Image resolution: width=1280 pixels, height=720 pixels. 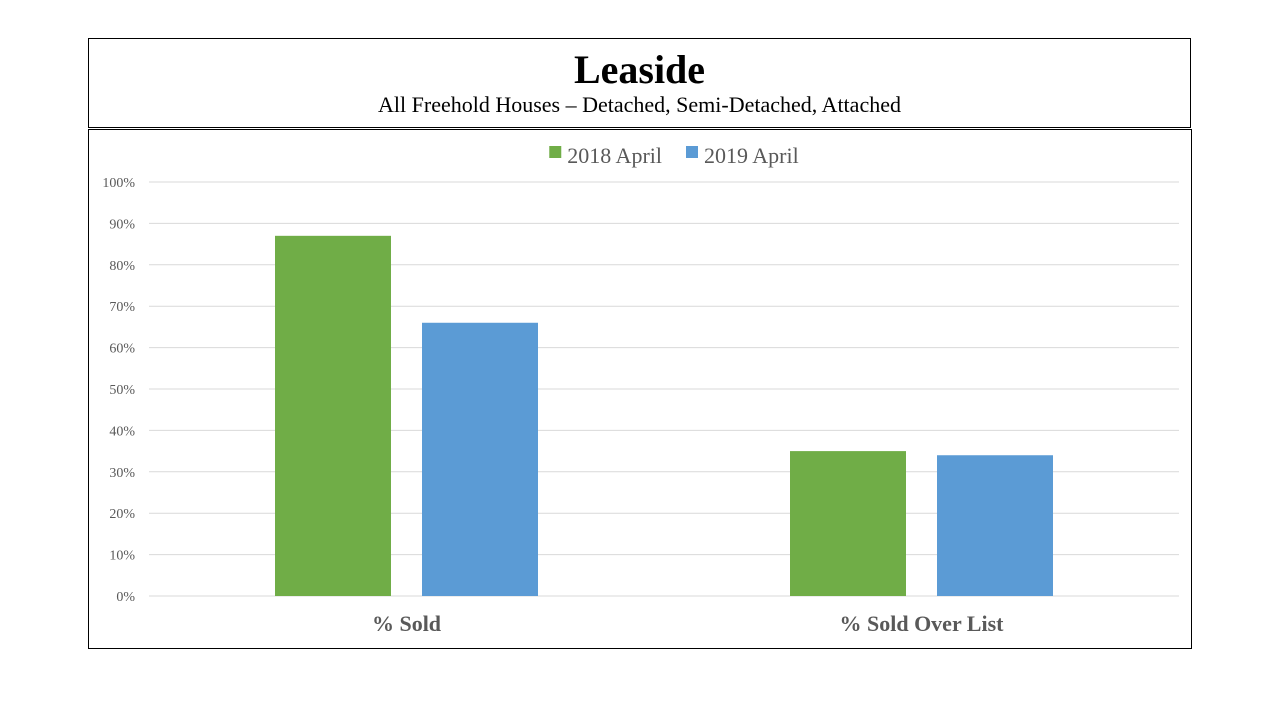 I want to click on y-tick-label: 20%, so click(x=122, y=514).